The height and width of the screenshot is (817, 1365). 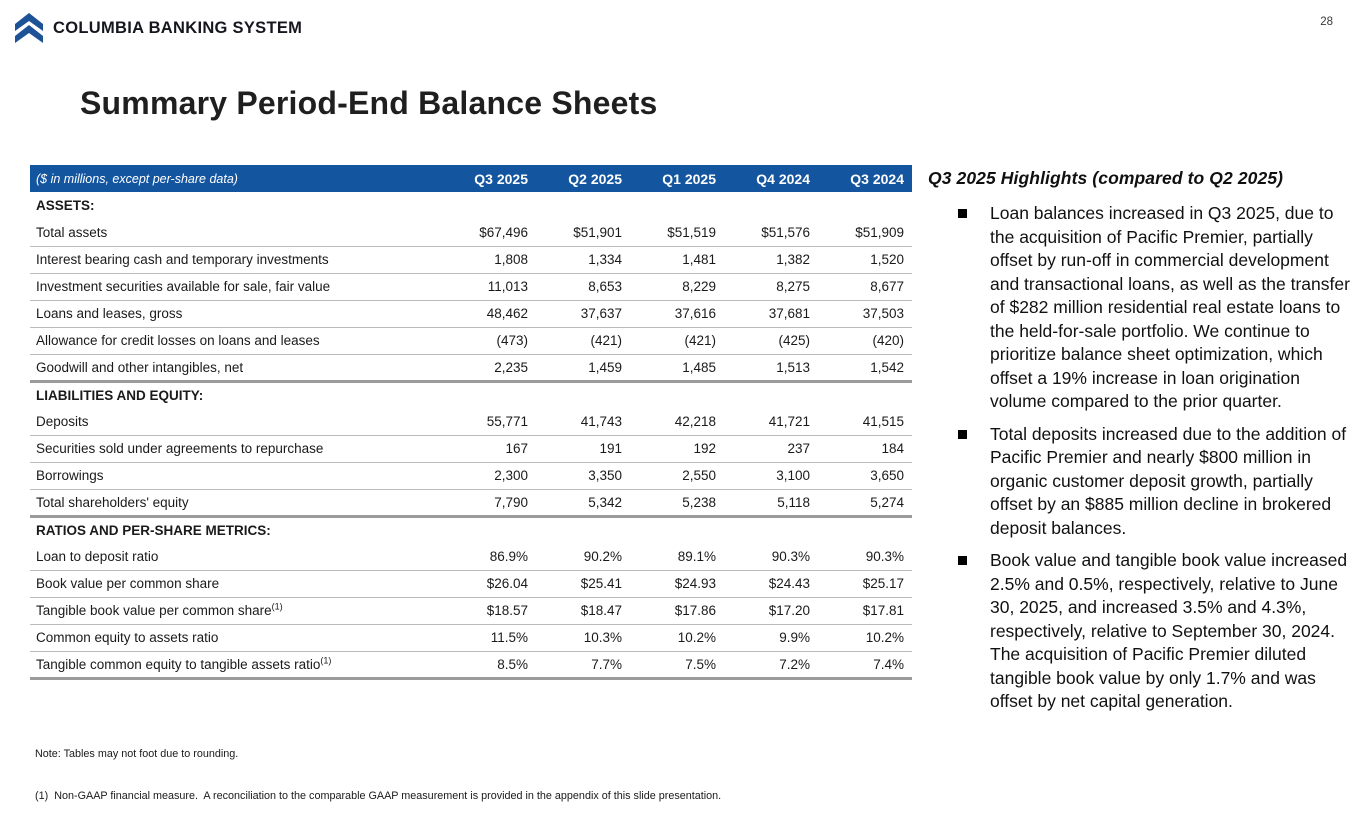 What do you see at coordinates (695, 313) in the screenshot?
I see `row-value: 37,616` at bounding box center [695, 313].